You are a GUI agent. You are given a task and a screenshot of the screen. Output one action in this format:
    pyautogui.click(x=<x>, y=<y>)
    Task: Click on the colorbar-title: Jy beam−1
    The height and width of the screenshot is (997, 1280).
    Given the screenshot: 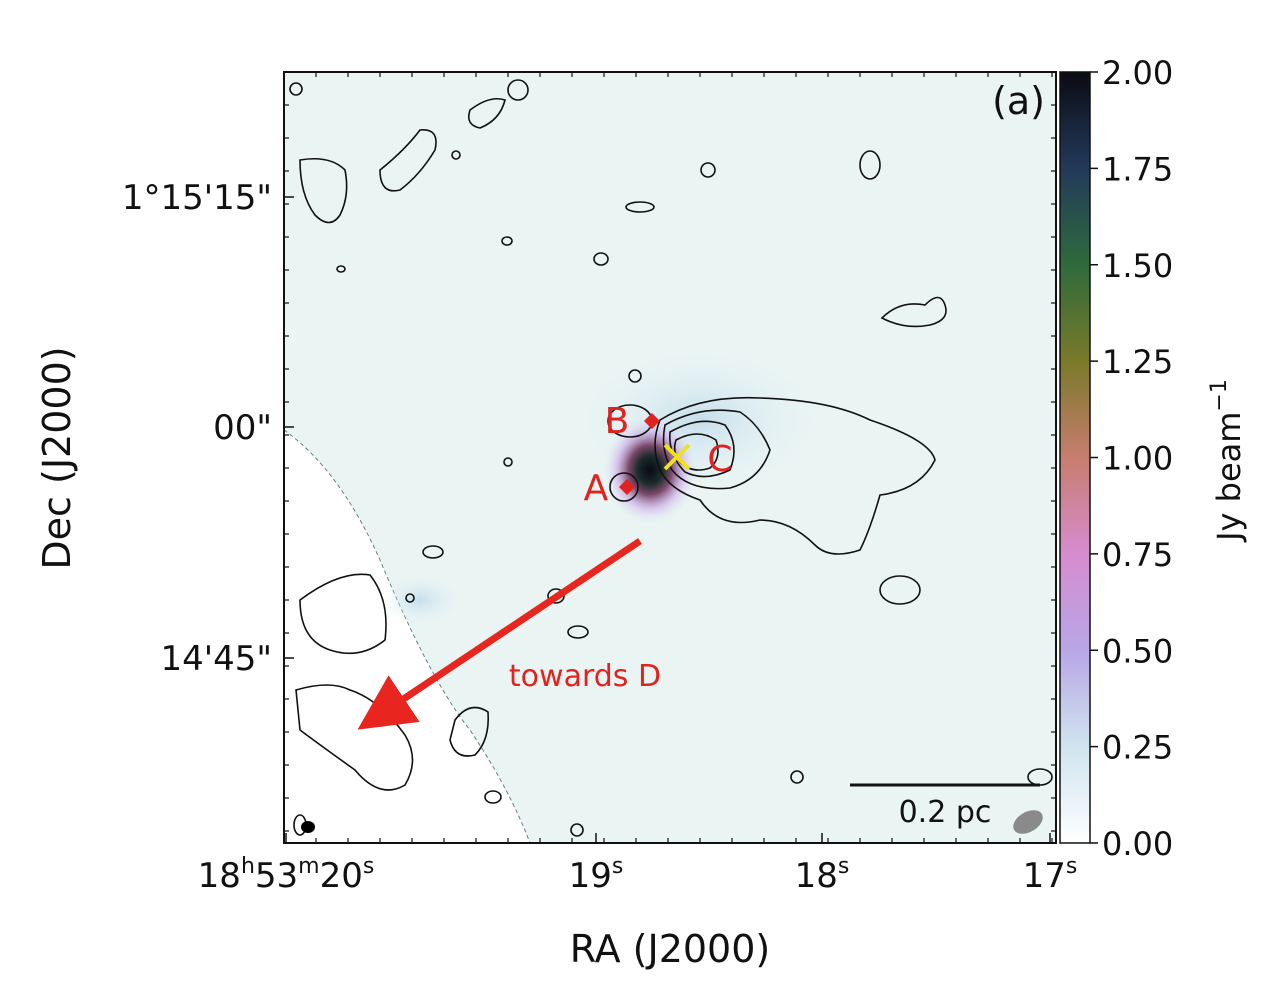 What is the action you would take?
    pyautogui.click(x=1227, y=461)
    